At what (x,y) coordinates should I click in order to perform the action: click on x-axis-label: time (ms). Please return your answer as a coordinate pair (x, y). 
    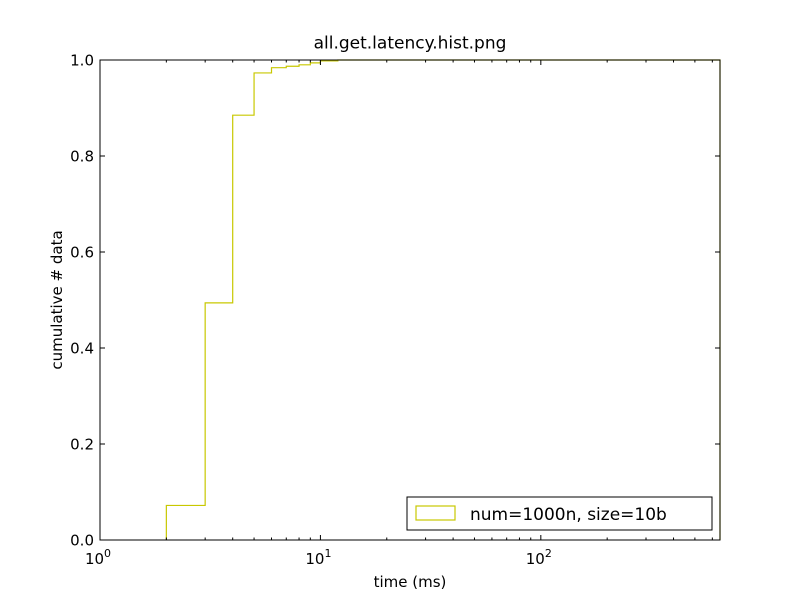
    Looking at the image, I should click on (410, 582).